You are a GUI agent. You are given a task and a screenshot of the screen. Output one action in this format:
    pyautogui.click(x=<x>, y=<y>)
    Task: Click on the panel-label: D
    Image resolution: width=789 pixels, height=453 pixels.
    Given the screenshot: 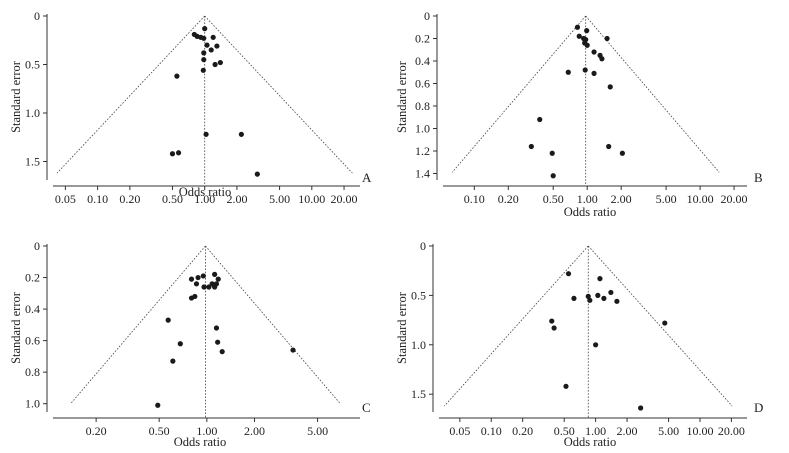 What is the action you would take?
    pyautogui.click(x=758, y=407)
    